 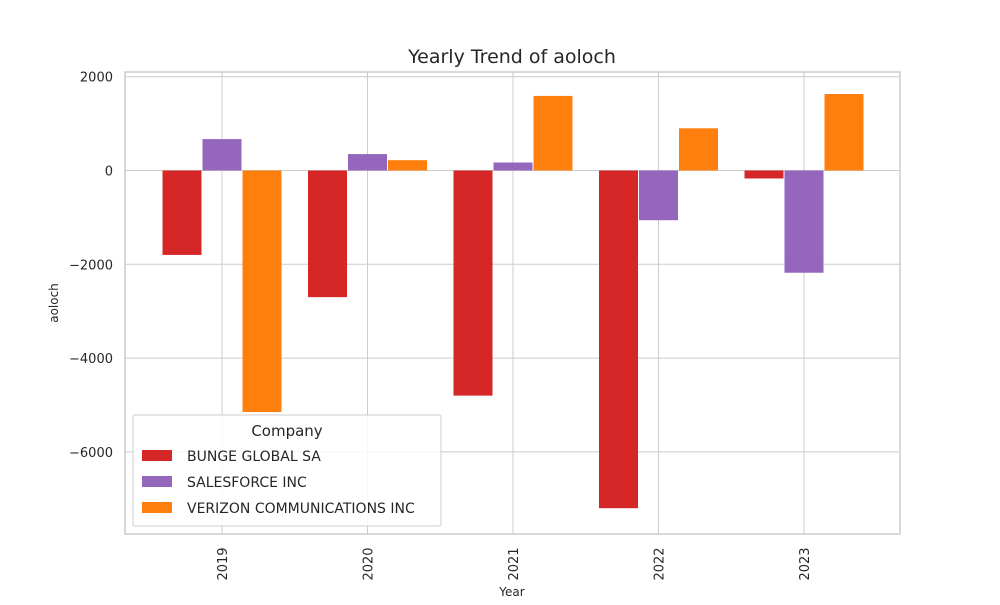 I want to click on x-tick-label: 2019, so click(x=223, y=563).